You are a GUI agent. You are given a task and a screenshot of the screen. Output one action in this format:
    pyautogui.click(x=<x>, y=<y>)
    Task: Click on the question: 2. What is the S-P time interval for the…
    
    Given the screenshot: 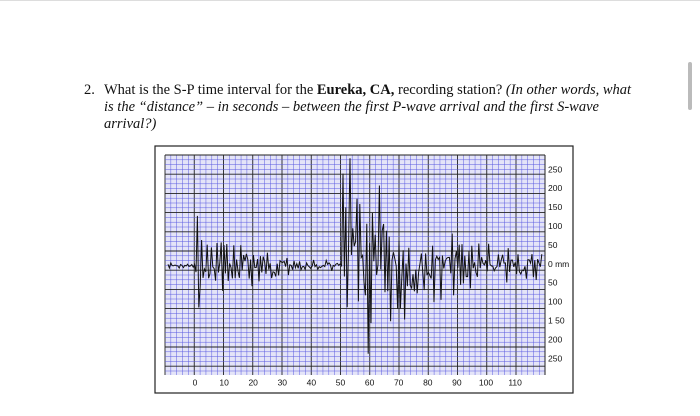 What is the action you would take?
    pyautogui.click(x=364, y=107)
    